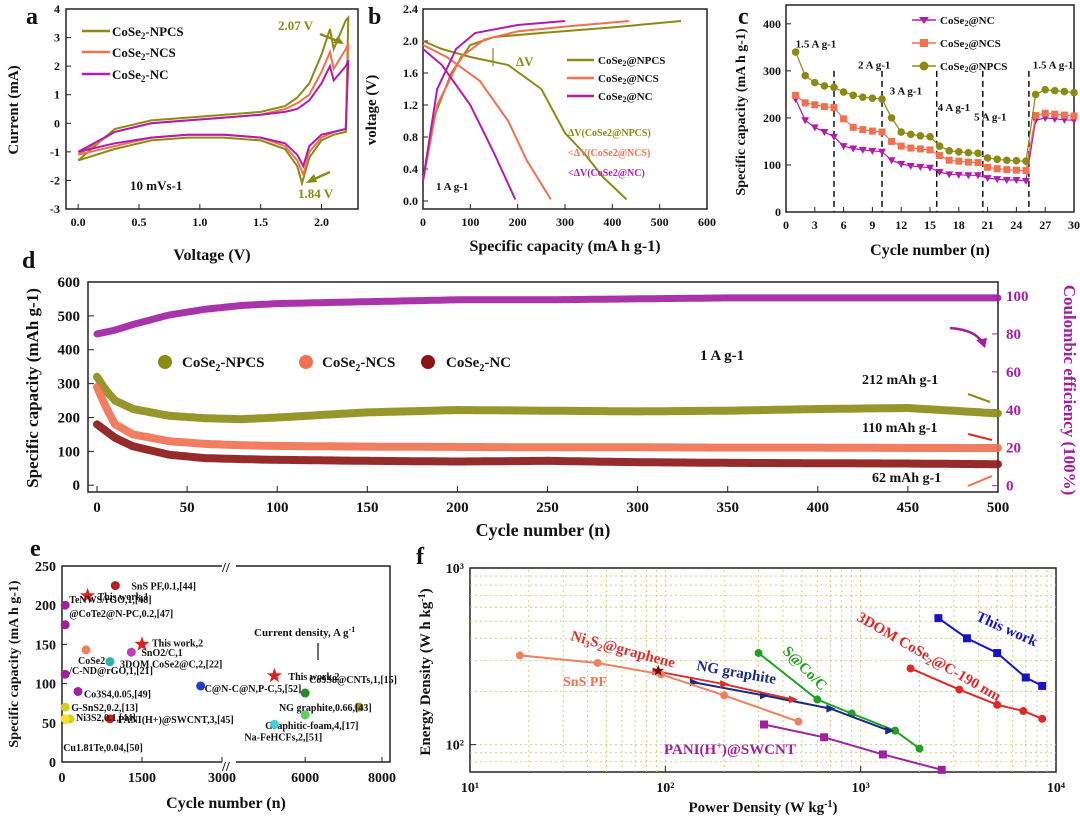 The image size is (1080, 822). I want to click on legend-label-ncs: CoSe2@NCS, so click(628, 79).